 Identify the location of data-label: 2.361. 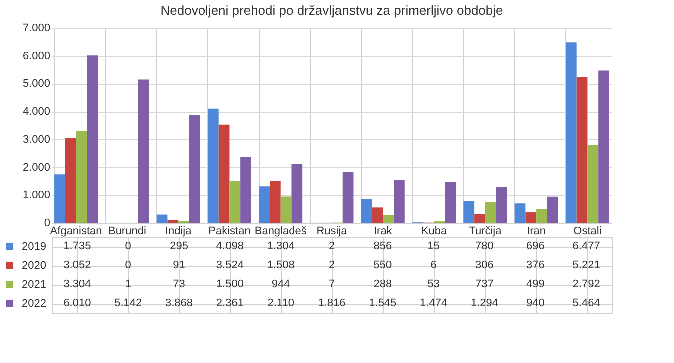
(230, 304).